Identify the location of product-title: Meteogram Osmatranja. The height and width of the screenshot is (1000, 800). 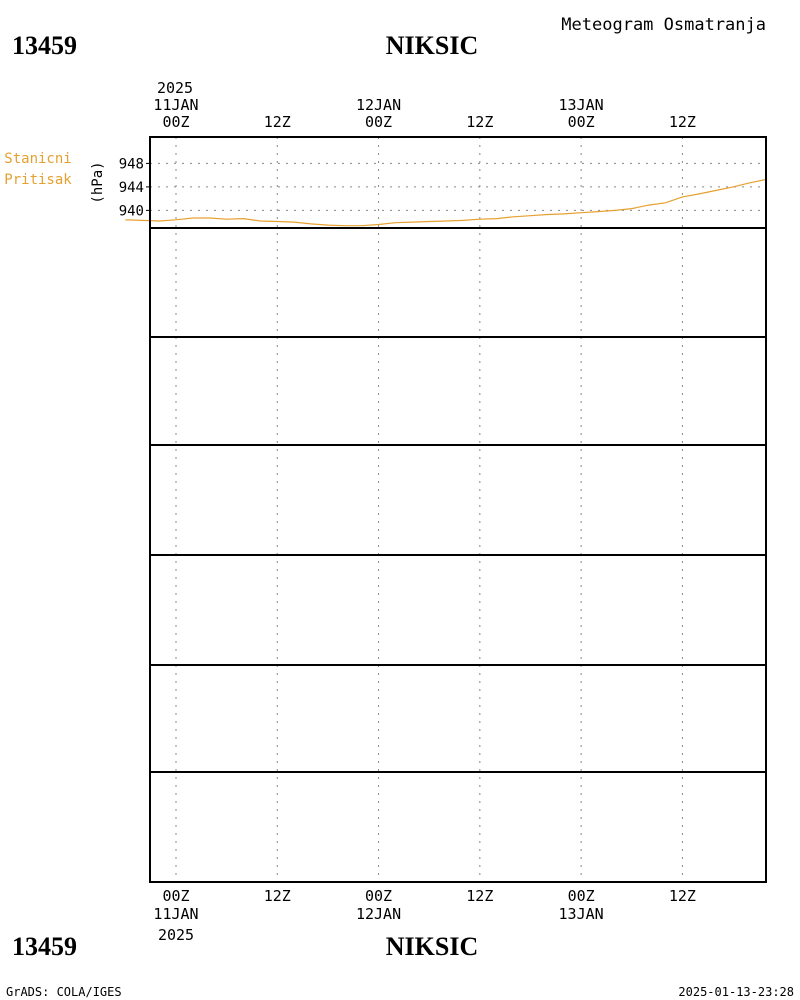
(663, 25).